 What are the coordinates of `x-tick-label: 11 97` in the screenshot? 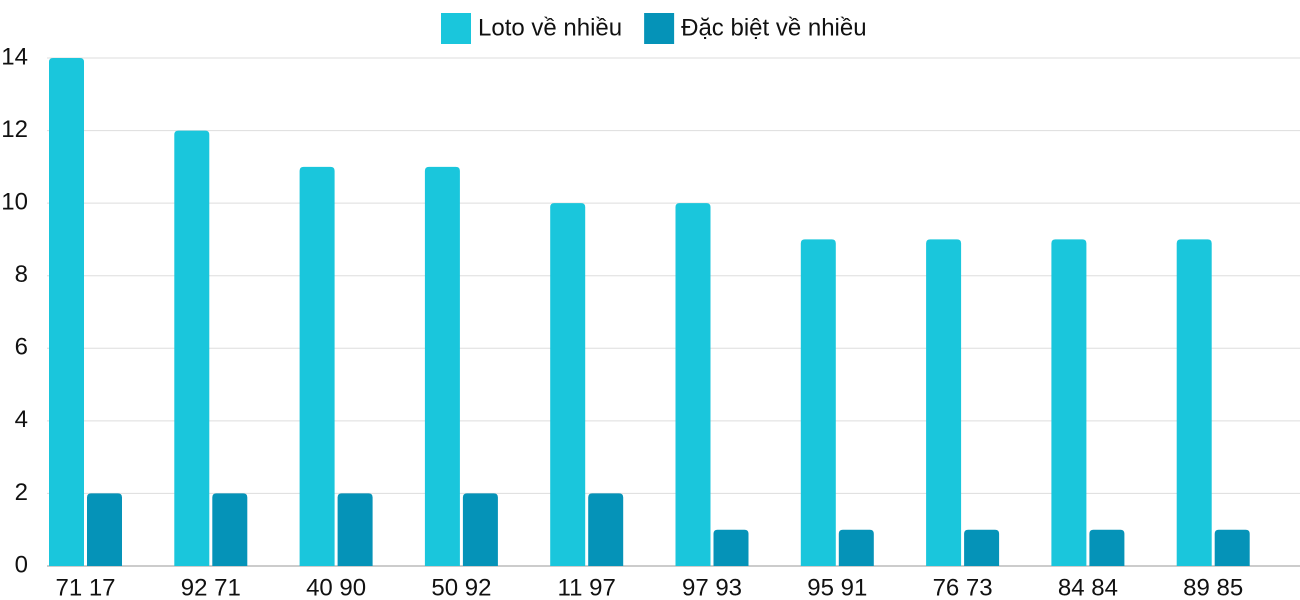 It's located at (587, 587).